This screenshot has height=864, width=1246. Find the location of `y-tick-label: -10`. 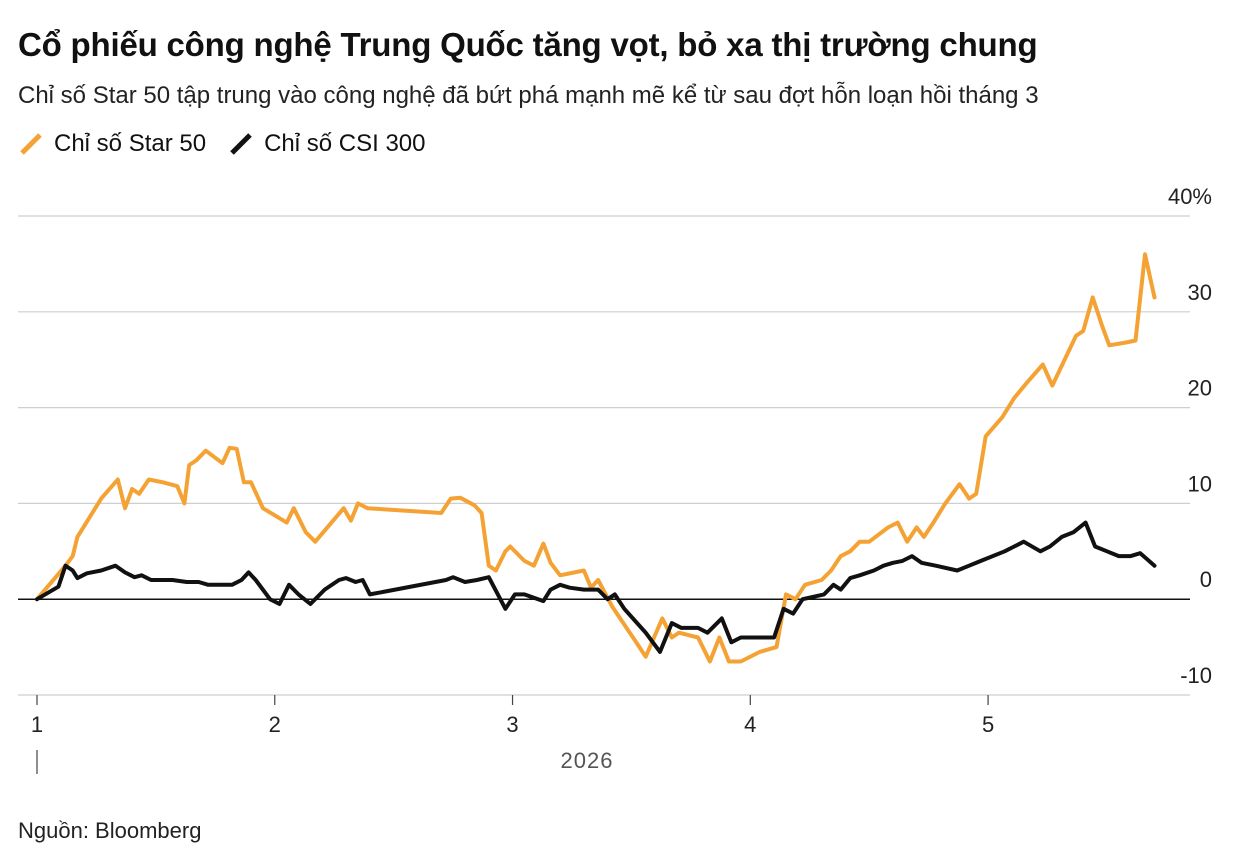

y-tick-label: -10 is located at coordinates (1196, 675).